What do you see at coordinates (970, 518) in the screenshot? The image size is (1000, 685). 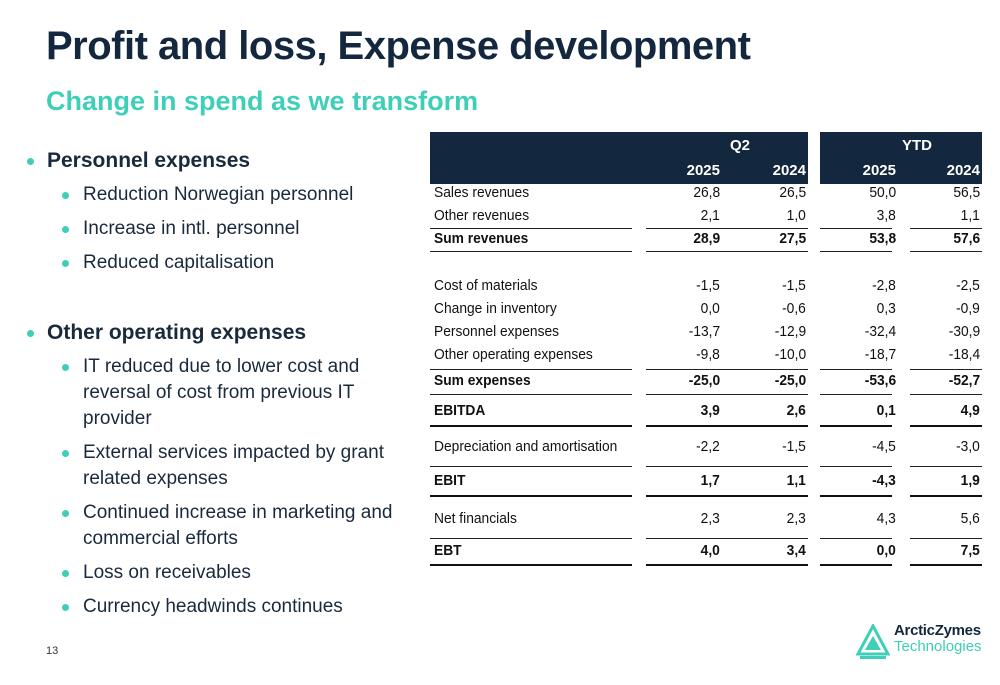 I see `row-value: 5,6` at bounding box center [970, 518].